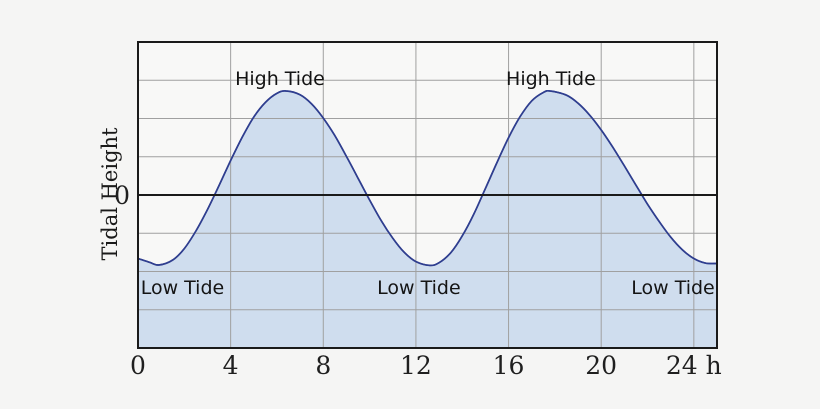 This screenshot has height=409, width=820. I want to click on x-tick-label: 8, so click(323, 365).